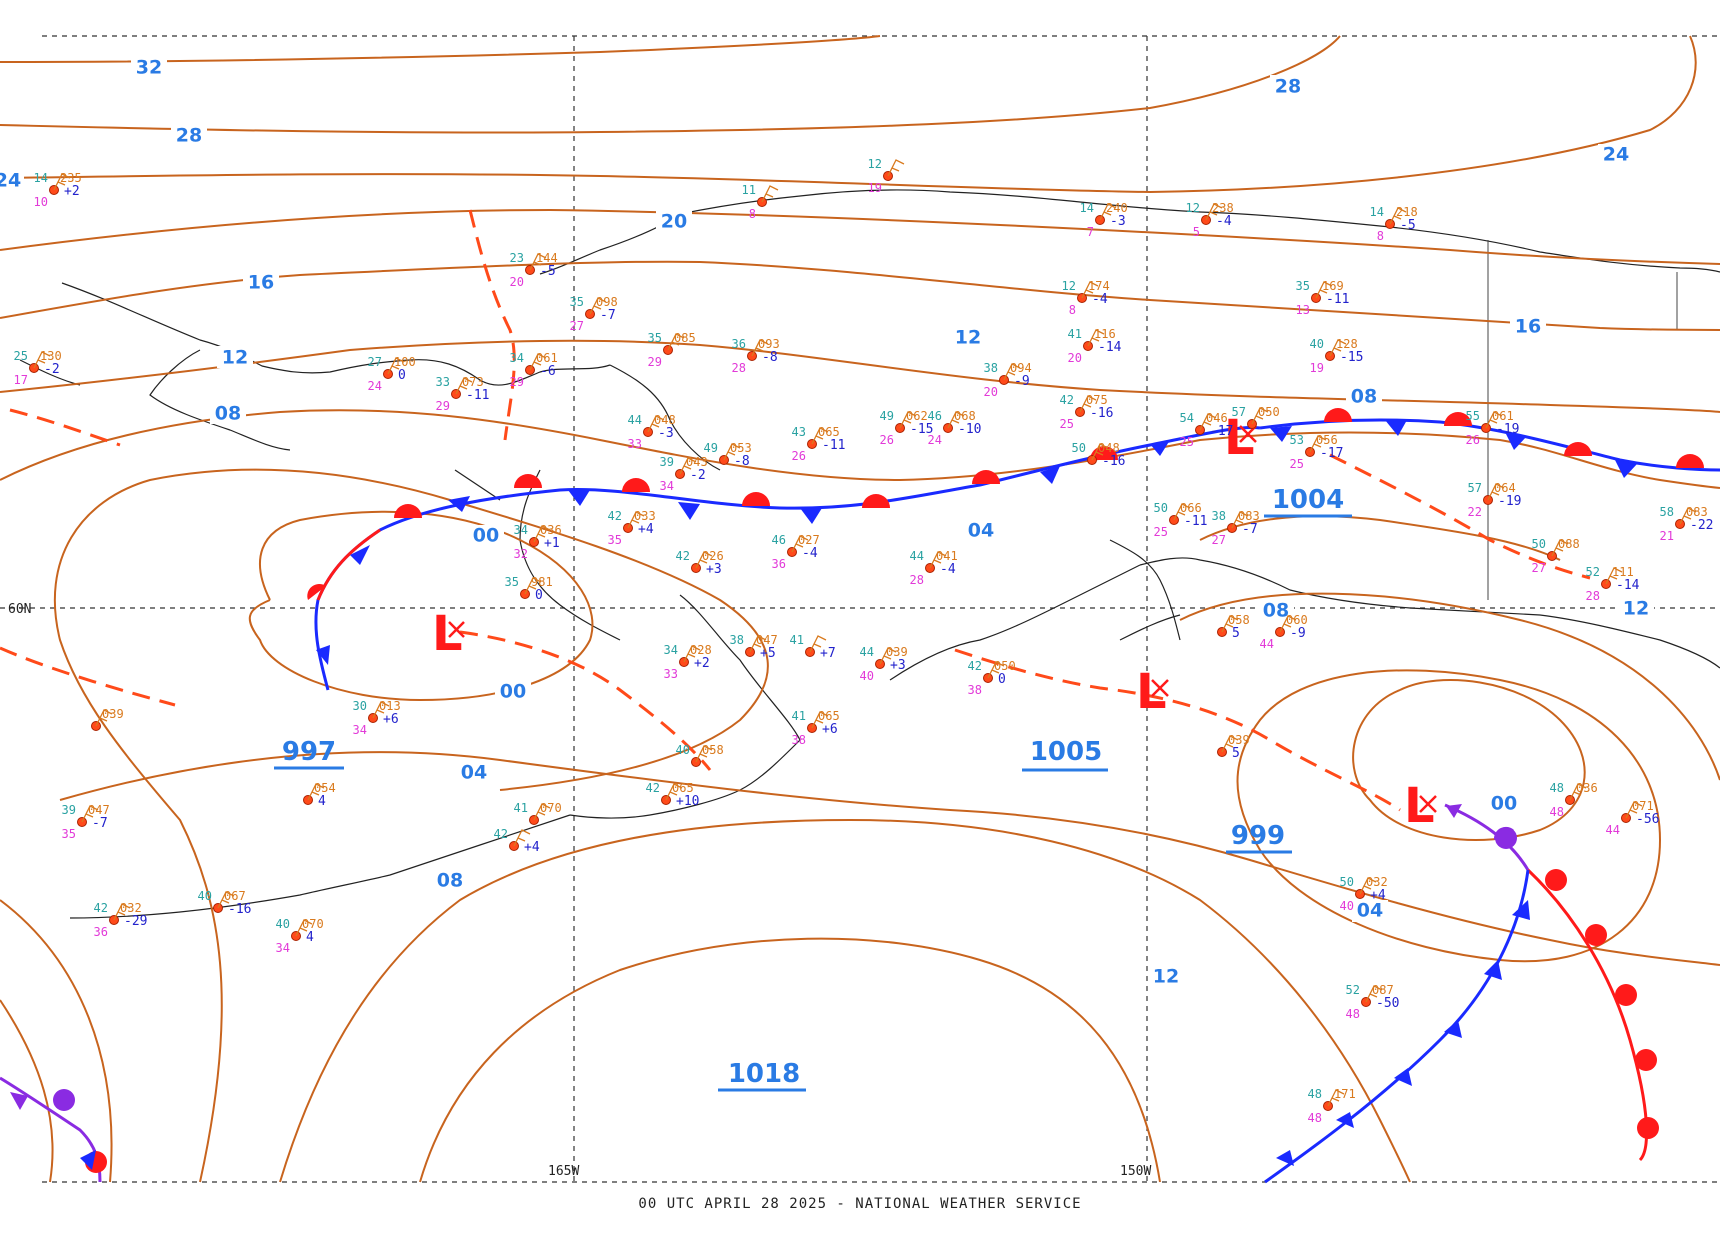  Describe the element at coordinates (666, 433) in the screenshot. I see `station-pressure-tendency: -3` at that location.